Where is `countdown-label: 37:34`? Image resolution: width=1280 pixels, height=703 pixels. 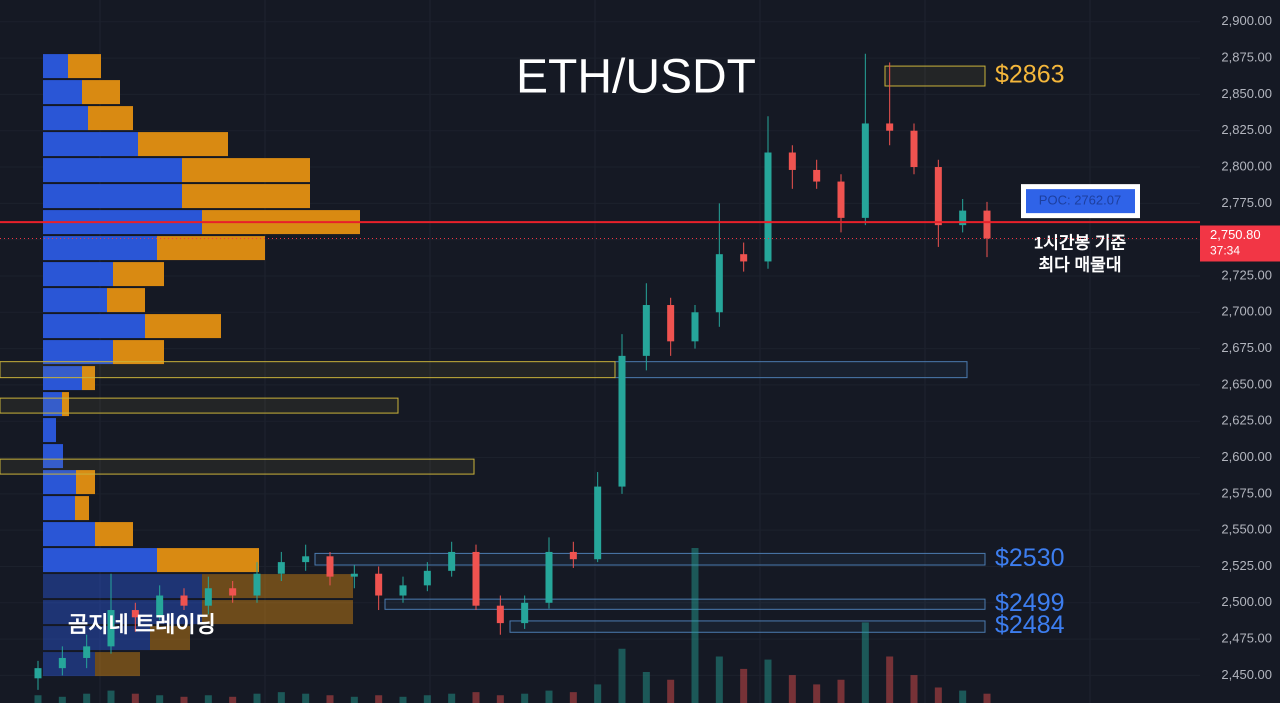
countdown-label: 37:34 is located at coordinates (1225, 251).